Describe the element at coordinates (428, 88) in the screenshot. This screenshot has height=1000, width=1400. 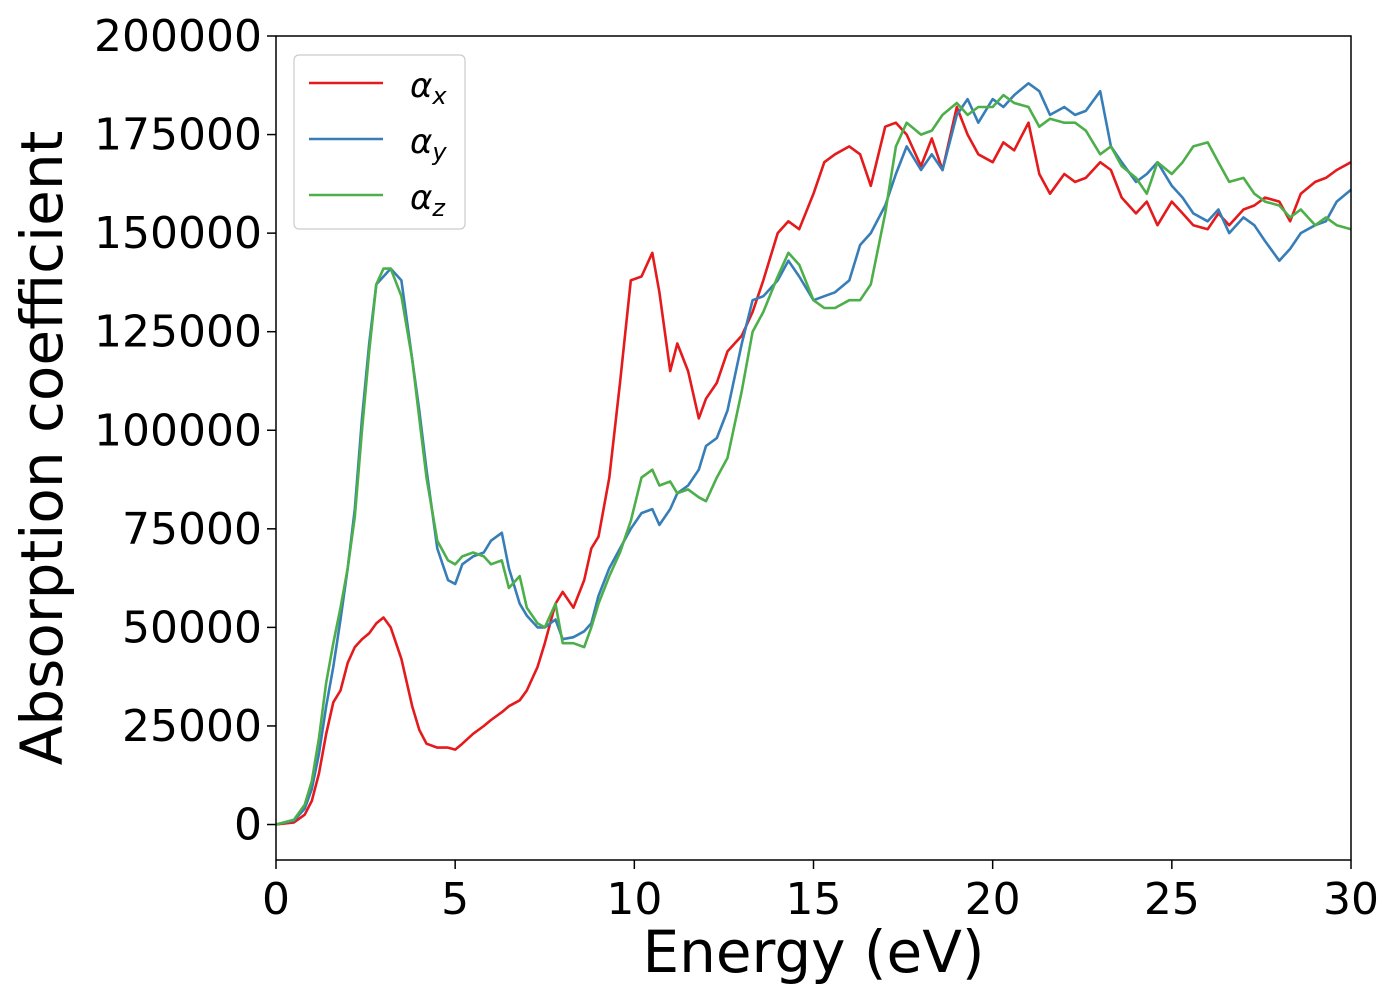
I see `legend-label-x: αx` at that location.